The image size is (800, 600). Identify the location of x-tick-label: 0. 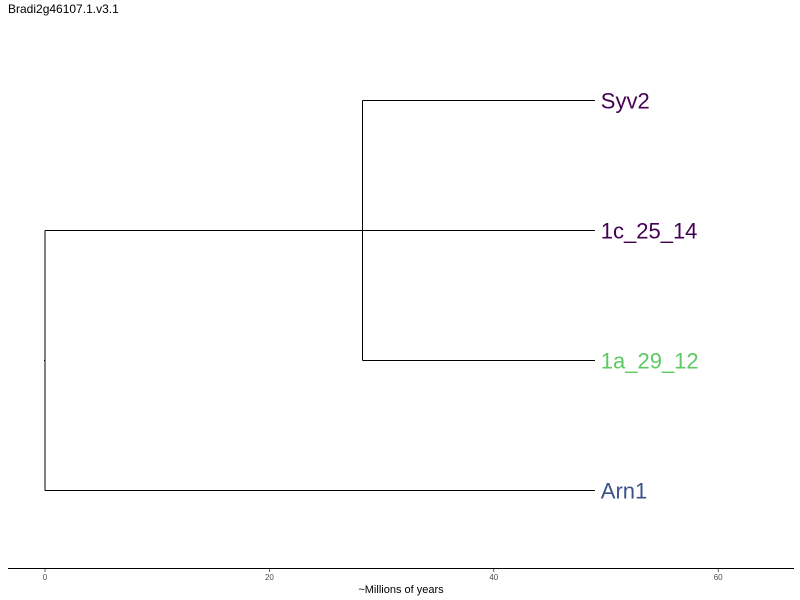
(45, 577).